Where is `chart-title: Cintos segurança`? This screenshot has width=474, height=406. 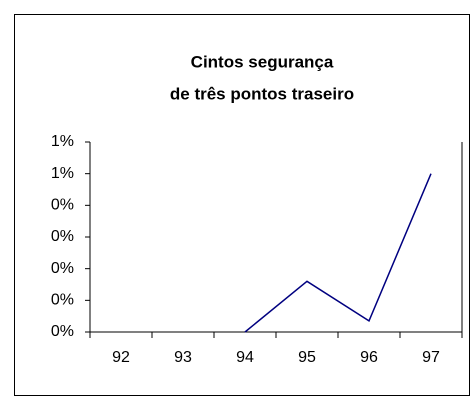
chart-title: Cintos segurança is located at coordinates (262, 61).